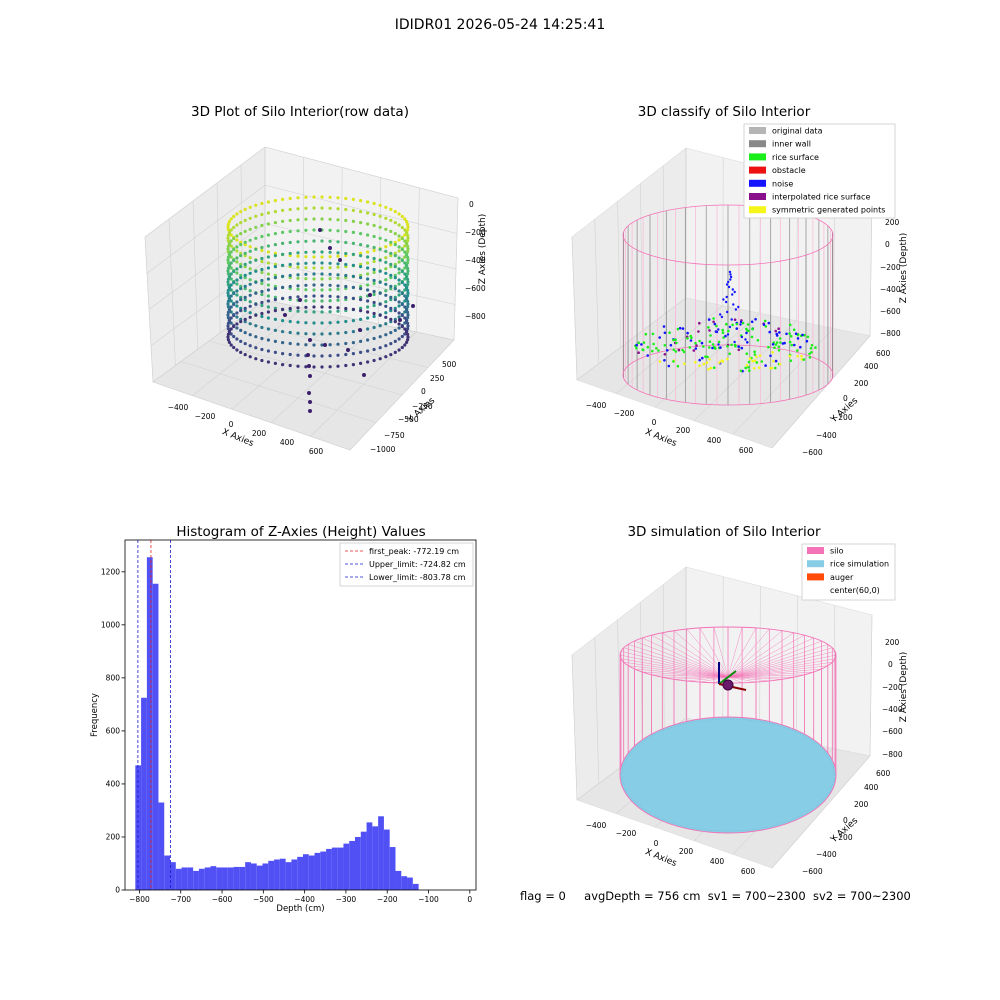 The image size is (1000, 1000). Describe the element at coordinates (756, 896) in the screenshot. I see `sv1-text: sv1 = 700~2300` at that location.